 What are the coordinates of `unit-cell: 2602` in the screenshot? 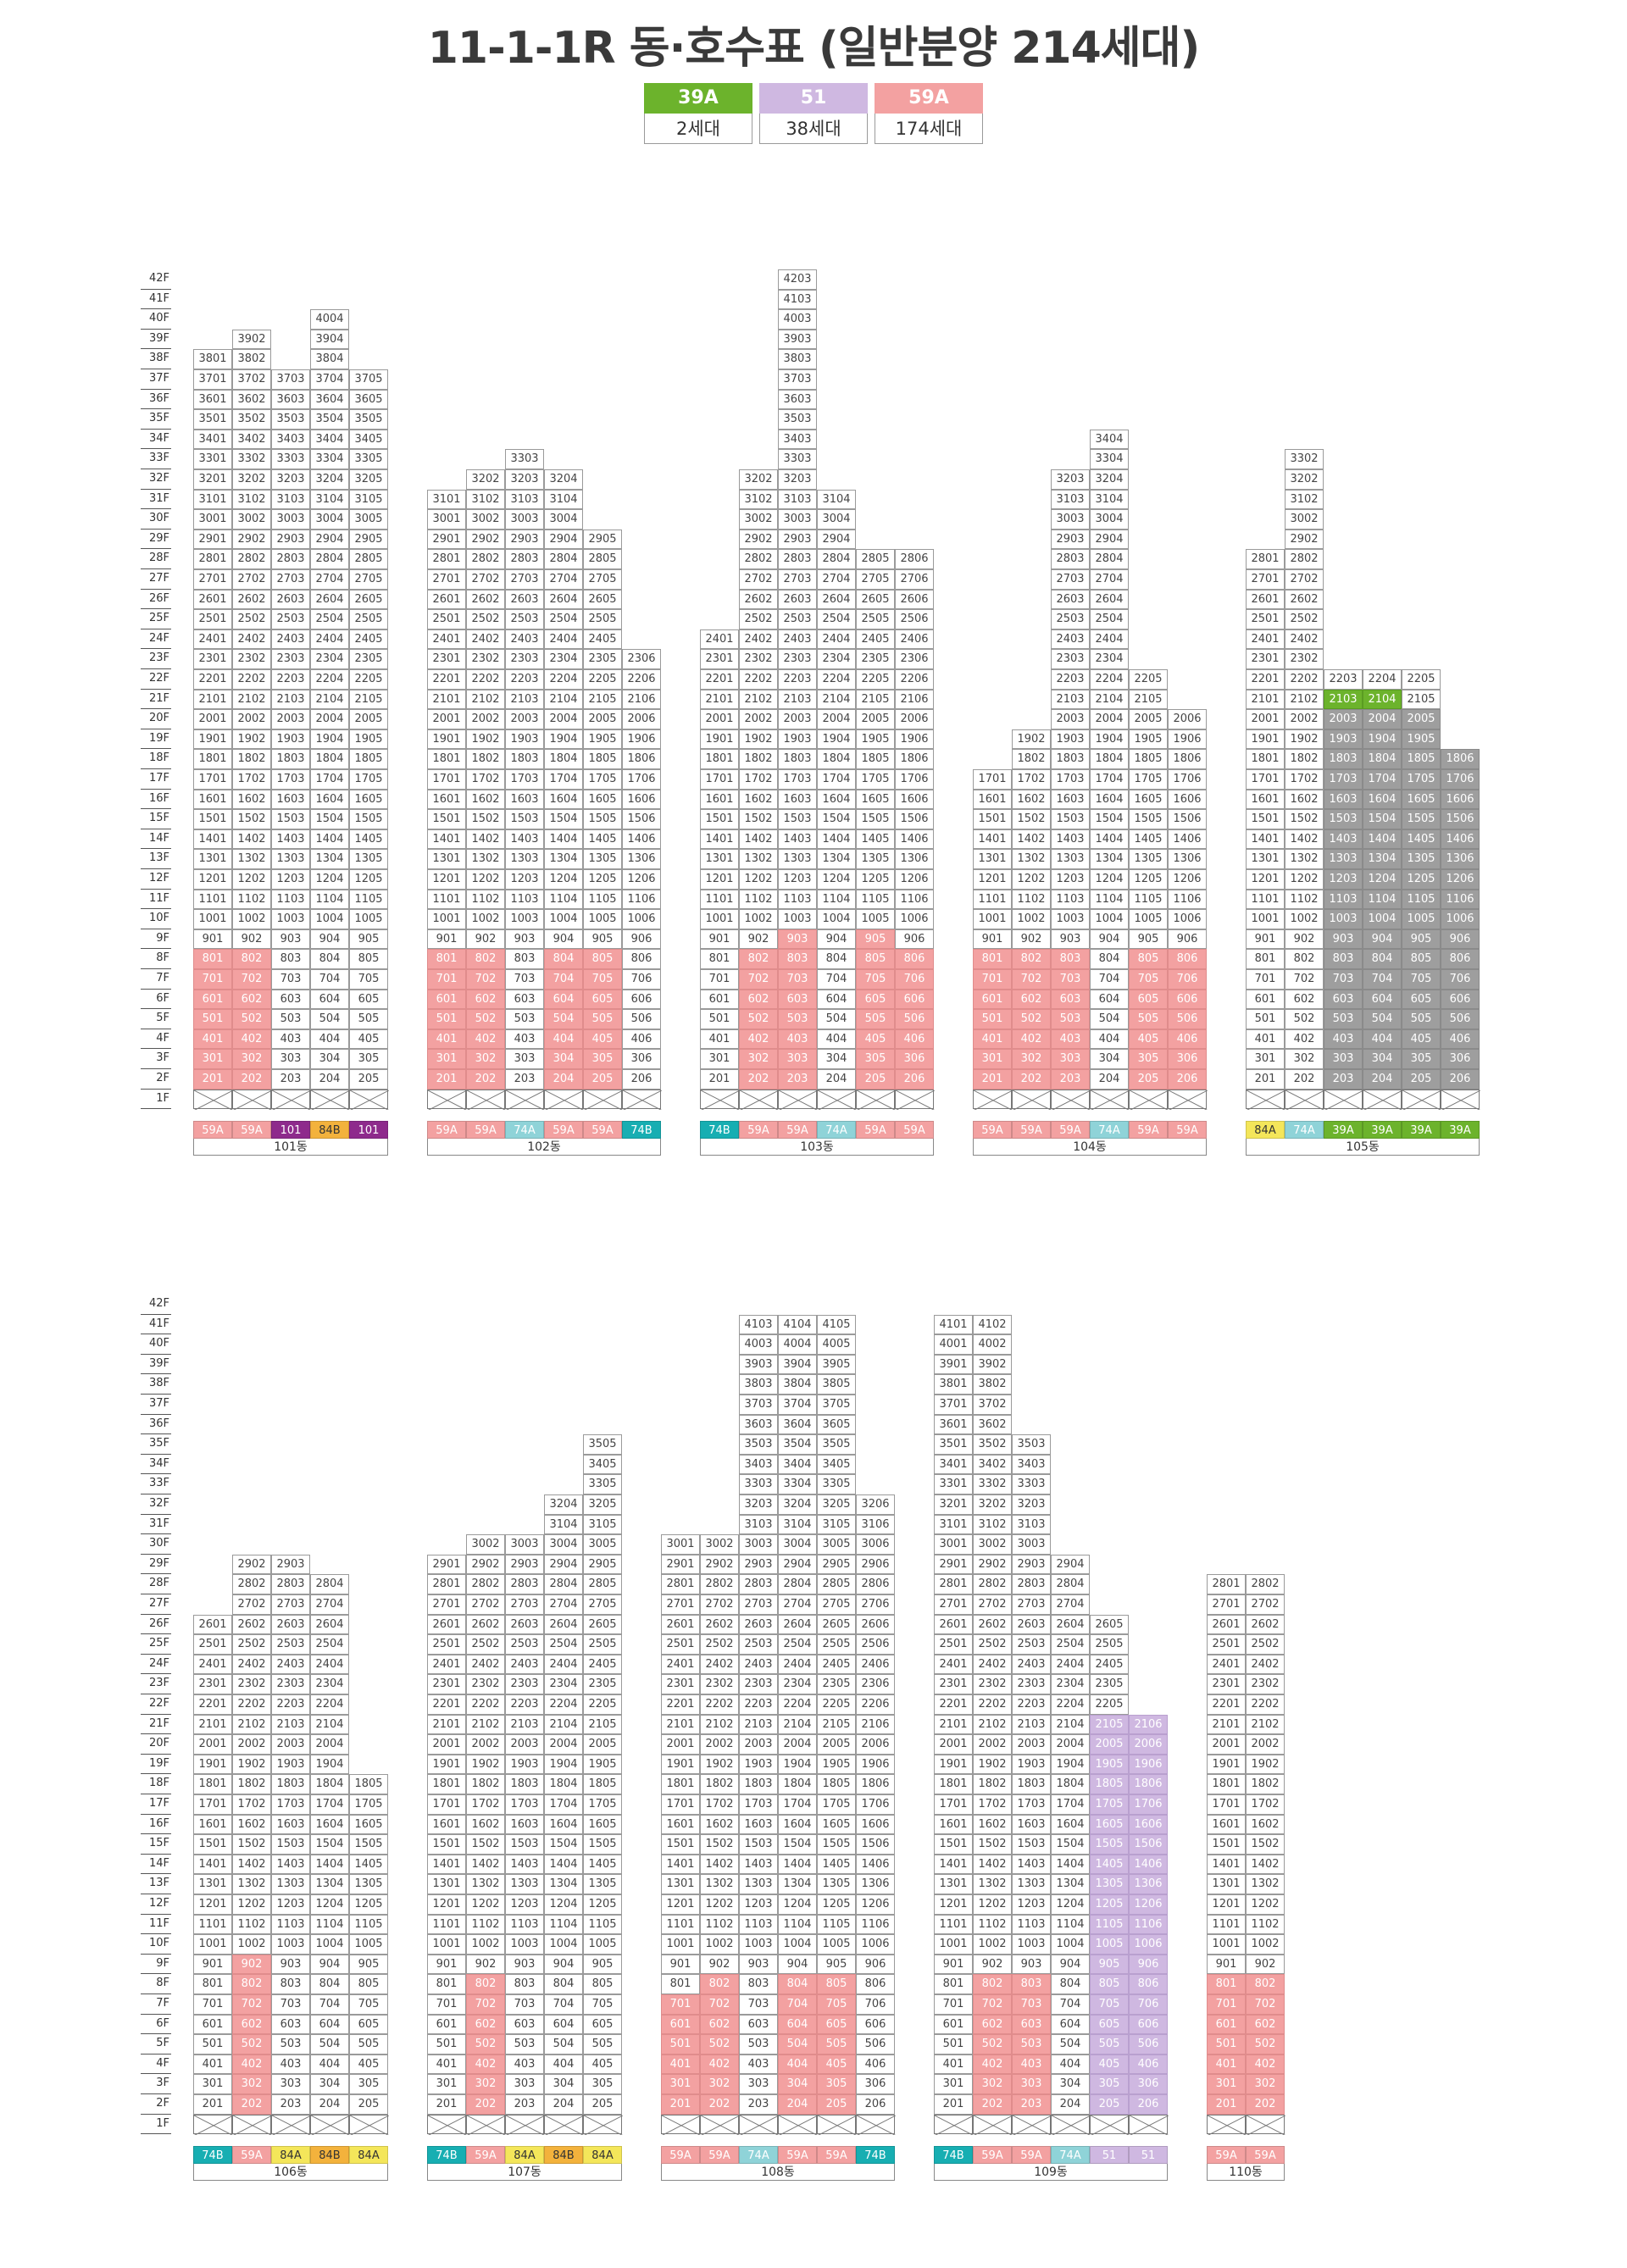 It's located at (252, 599).